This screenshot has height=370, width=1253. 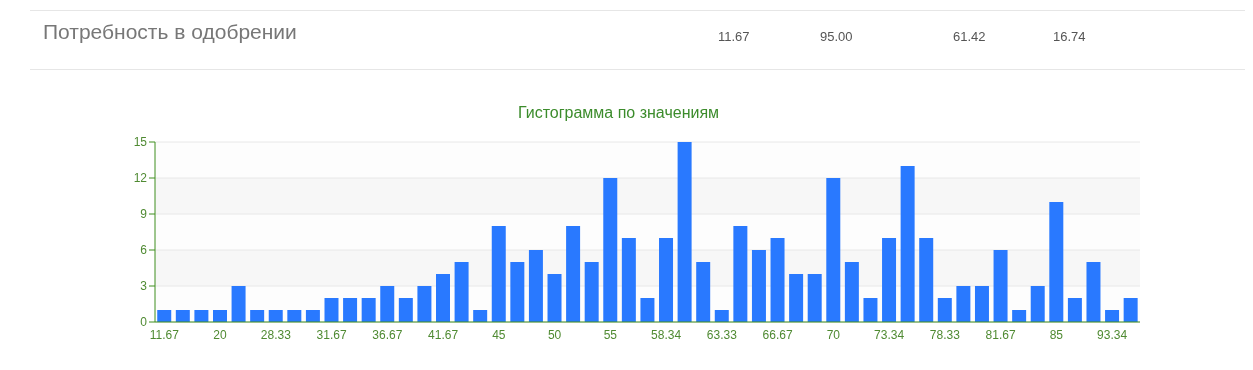 I want to click on x-tick-label: 81.67, so click(x=1000, y=334).